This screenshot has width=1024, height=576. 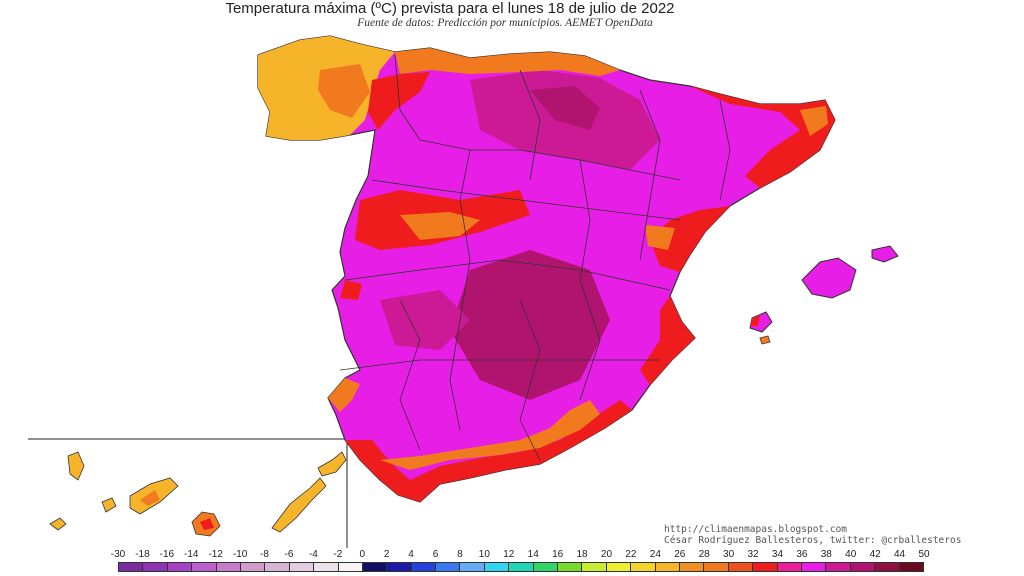 What do you see at coordinates (756, 529) in the screenshot?
I see `credits-url: http://climaenmapas.blogspot.com` at bounding box center [756, 529].